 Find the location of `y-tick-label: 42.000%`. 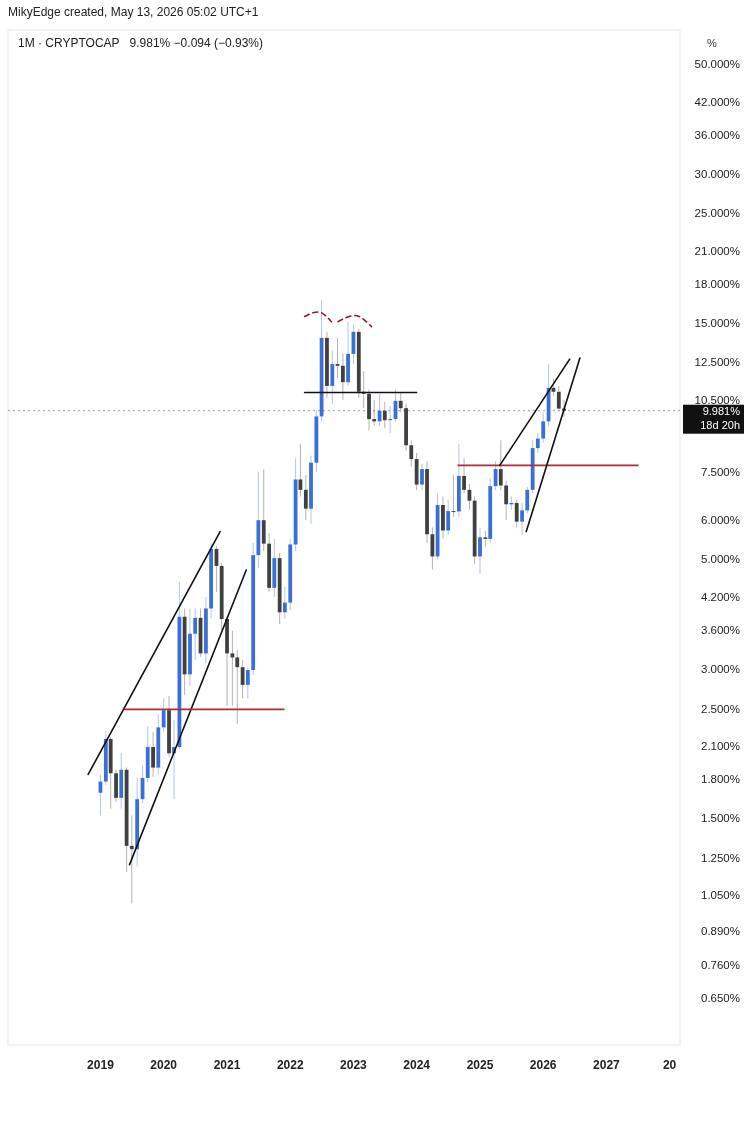

y-tick-label: 42.000% is located at coordinates (717, 101).